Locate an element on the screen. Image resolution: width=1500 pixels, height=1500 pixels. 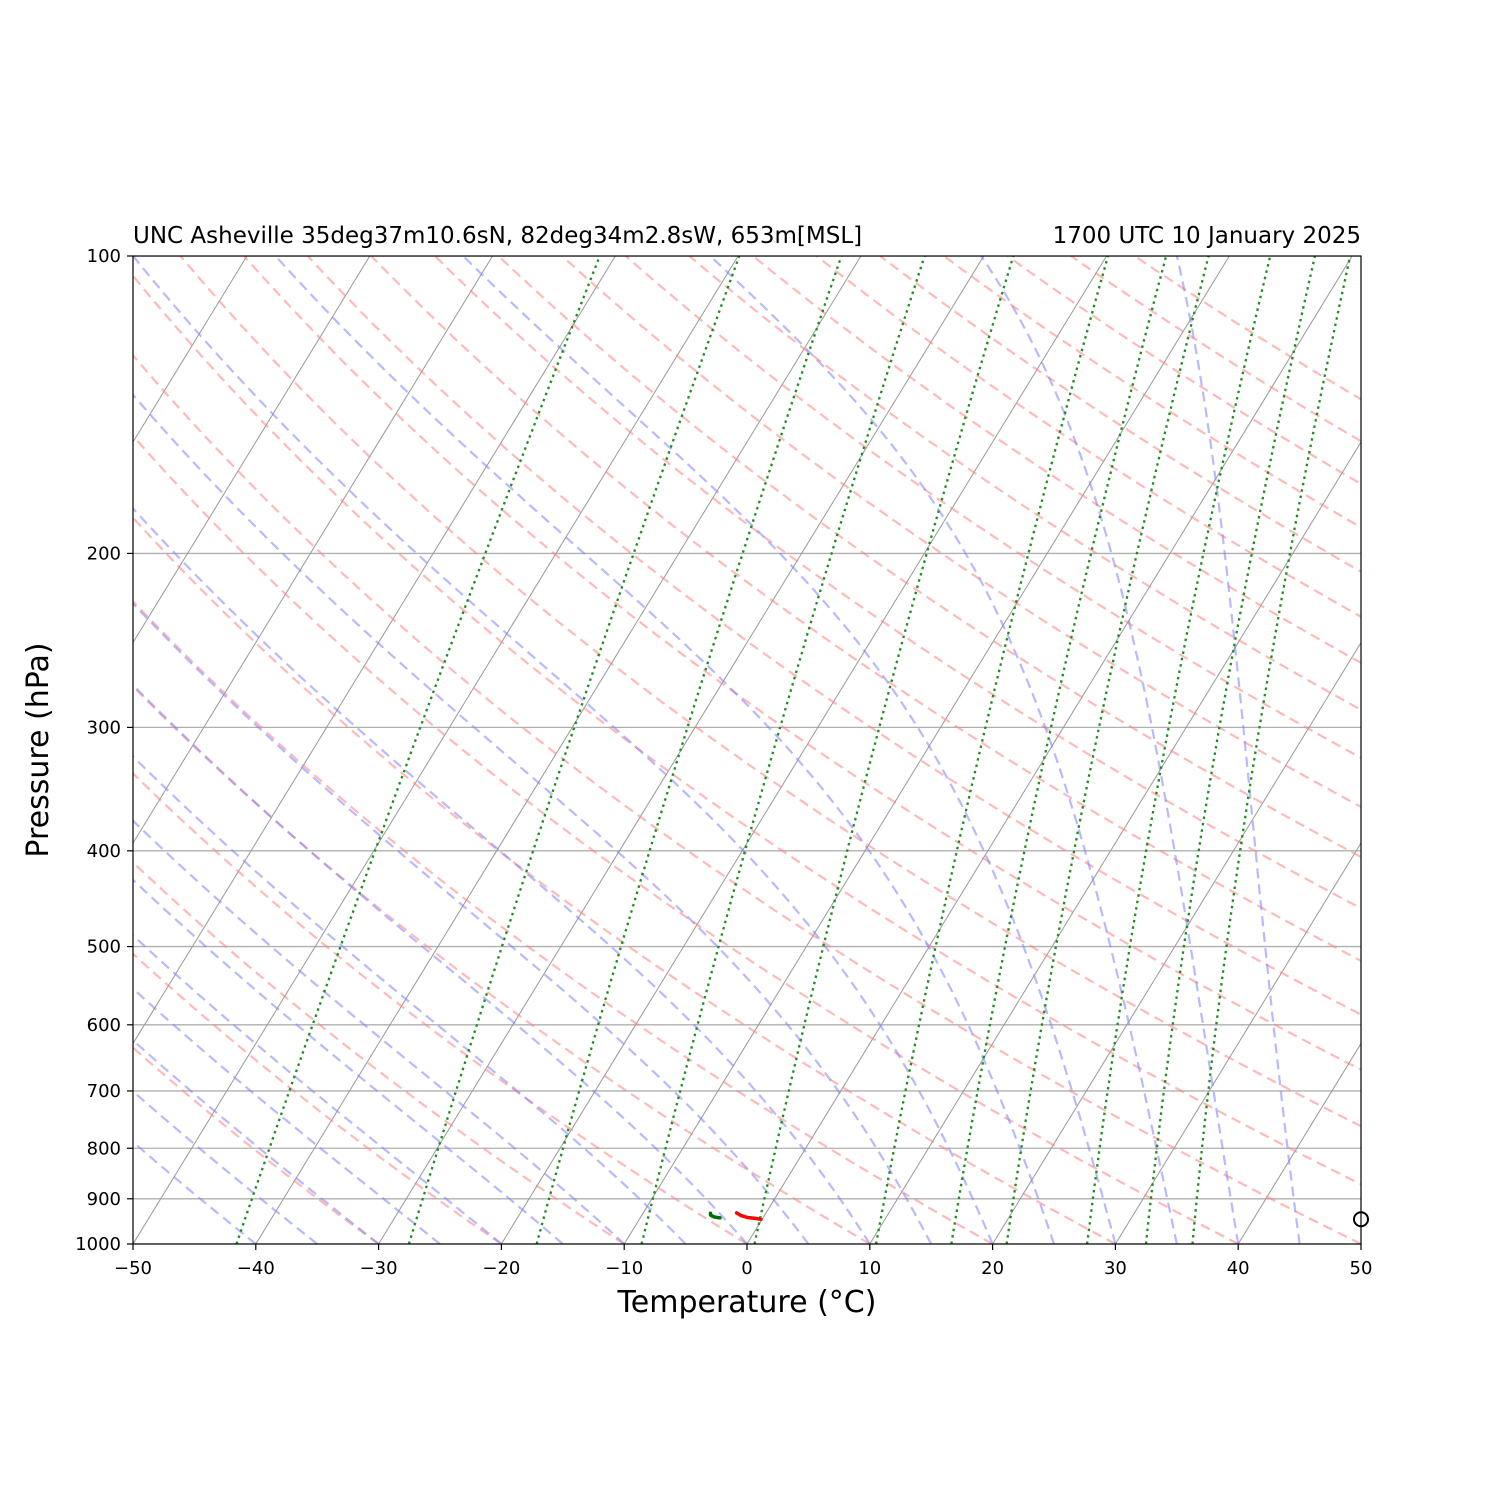
mixing-ratio-0.001 is located at coordinates (689, 750).